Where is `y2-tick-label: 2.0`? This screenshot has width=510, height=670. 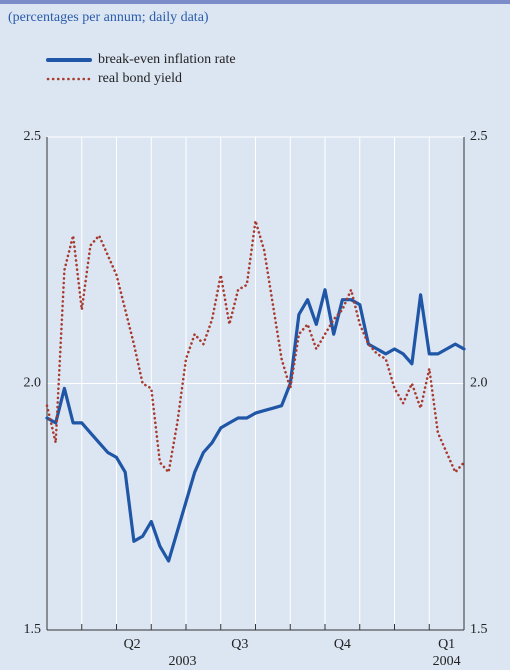
y2-tick-label: 2.0 is located at coordinates (479, 383).